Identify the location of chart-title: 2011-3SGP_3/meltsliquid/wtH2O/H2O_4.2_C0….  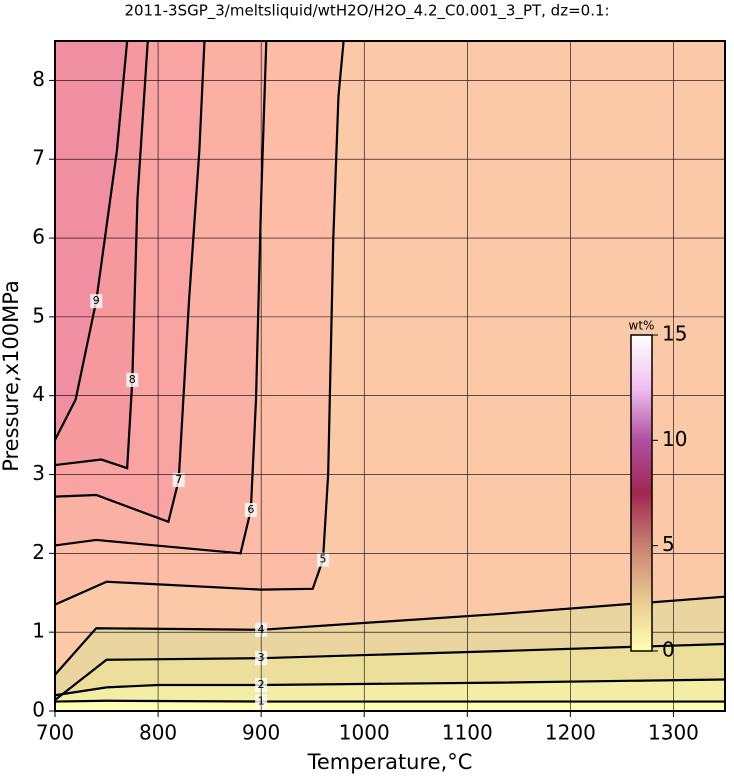
(366, 11).